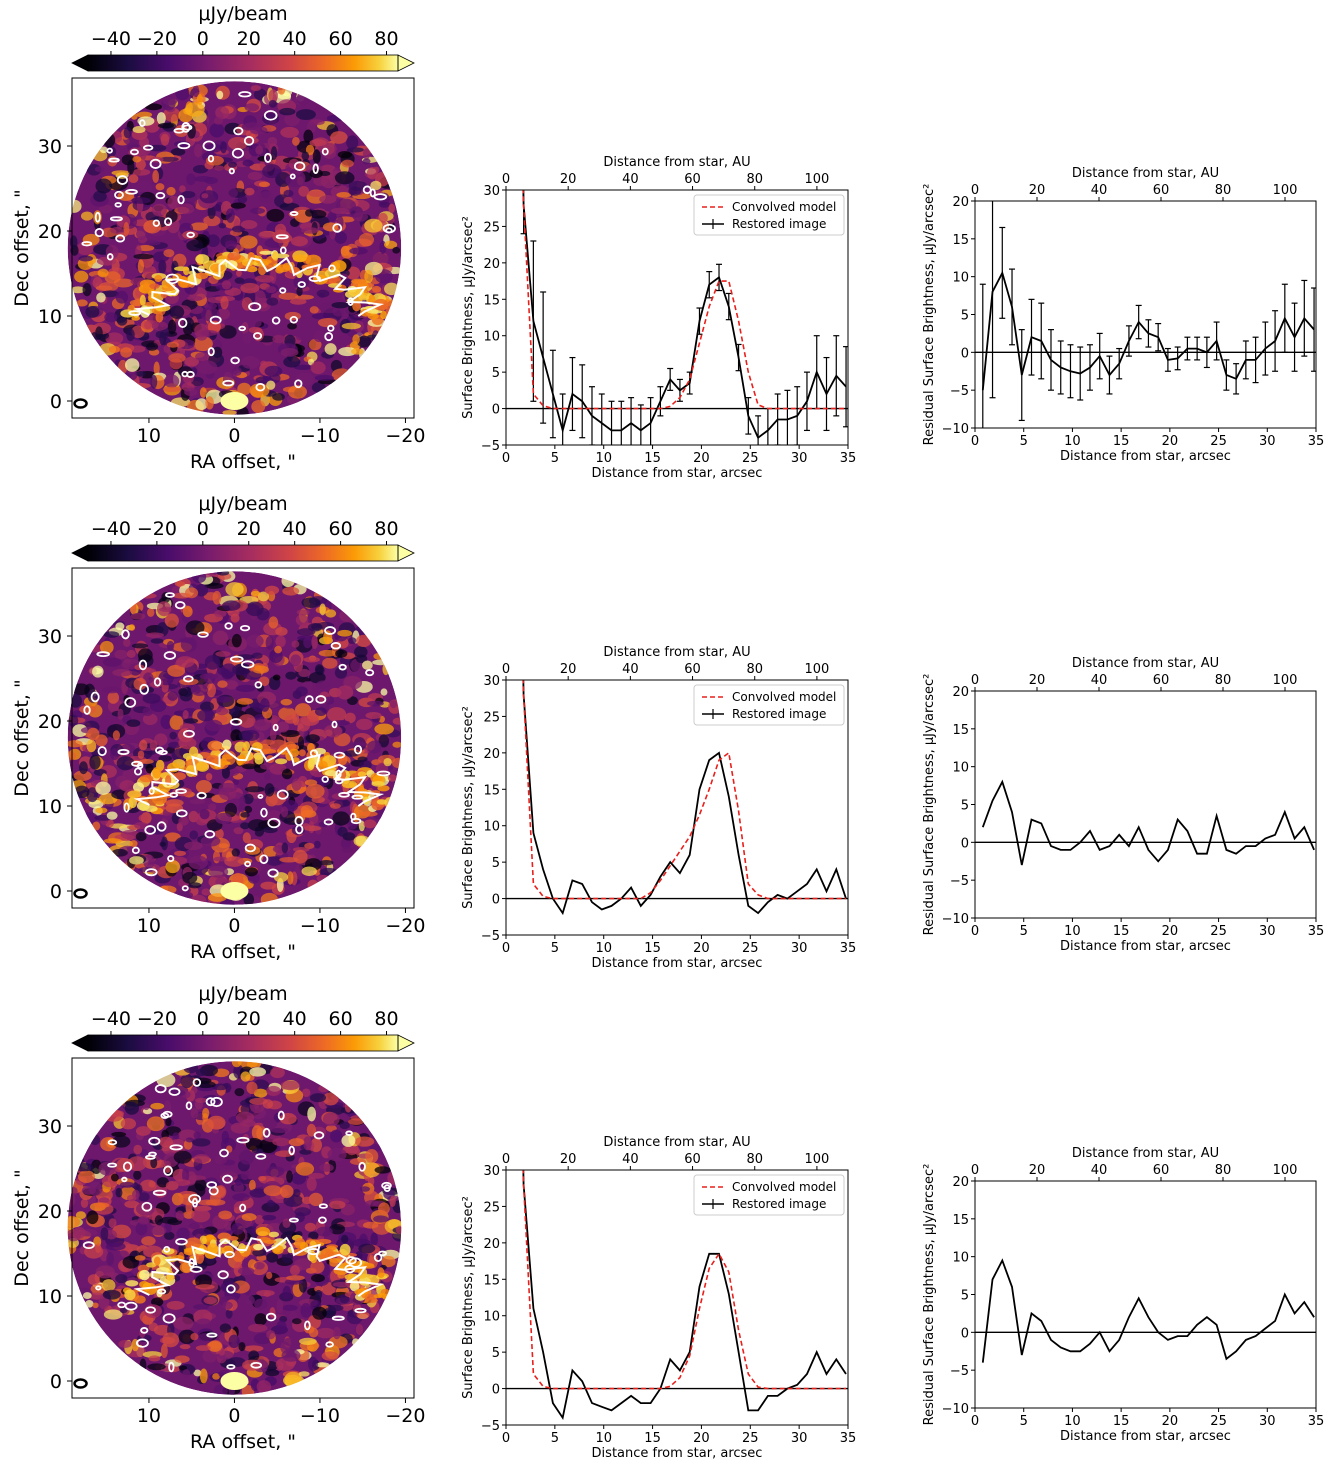  Describe the element at coordinates (56, 892) in the screenshot. I see `image-ytick-label: 0` at that location.